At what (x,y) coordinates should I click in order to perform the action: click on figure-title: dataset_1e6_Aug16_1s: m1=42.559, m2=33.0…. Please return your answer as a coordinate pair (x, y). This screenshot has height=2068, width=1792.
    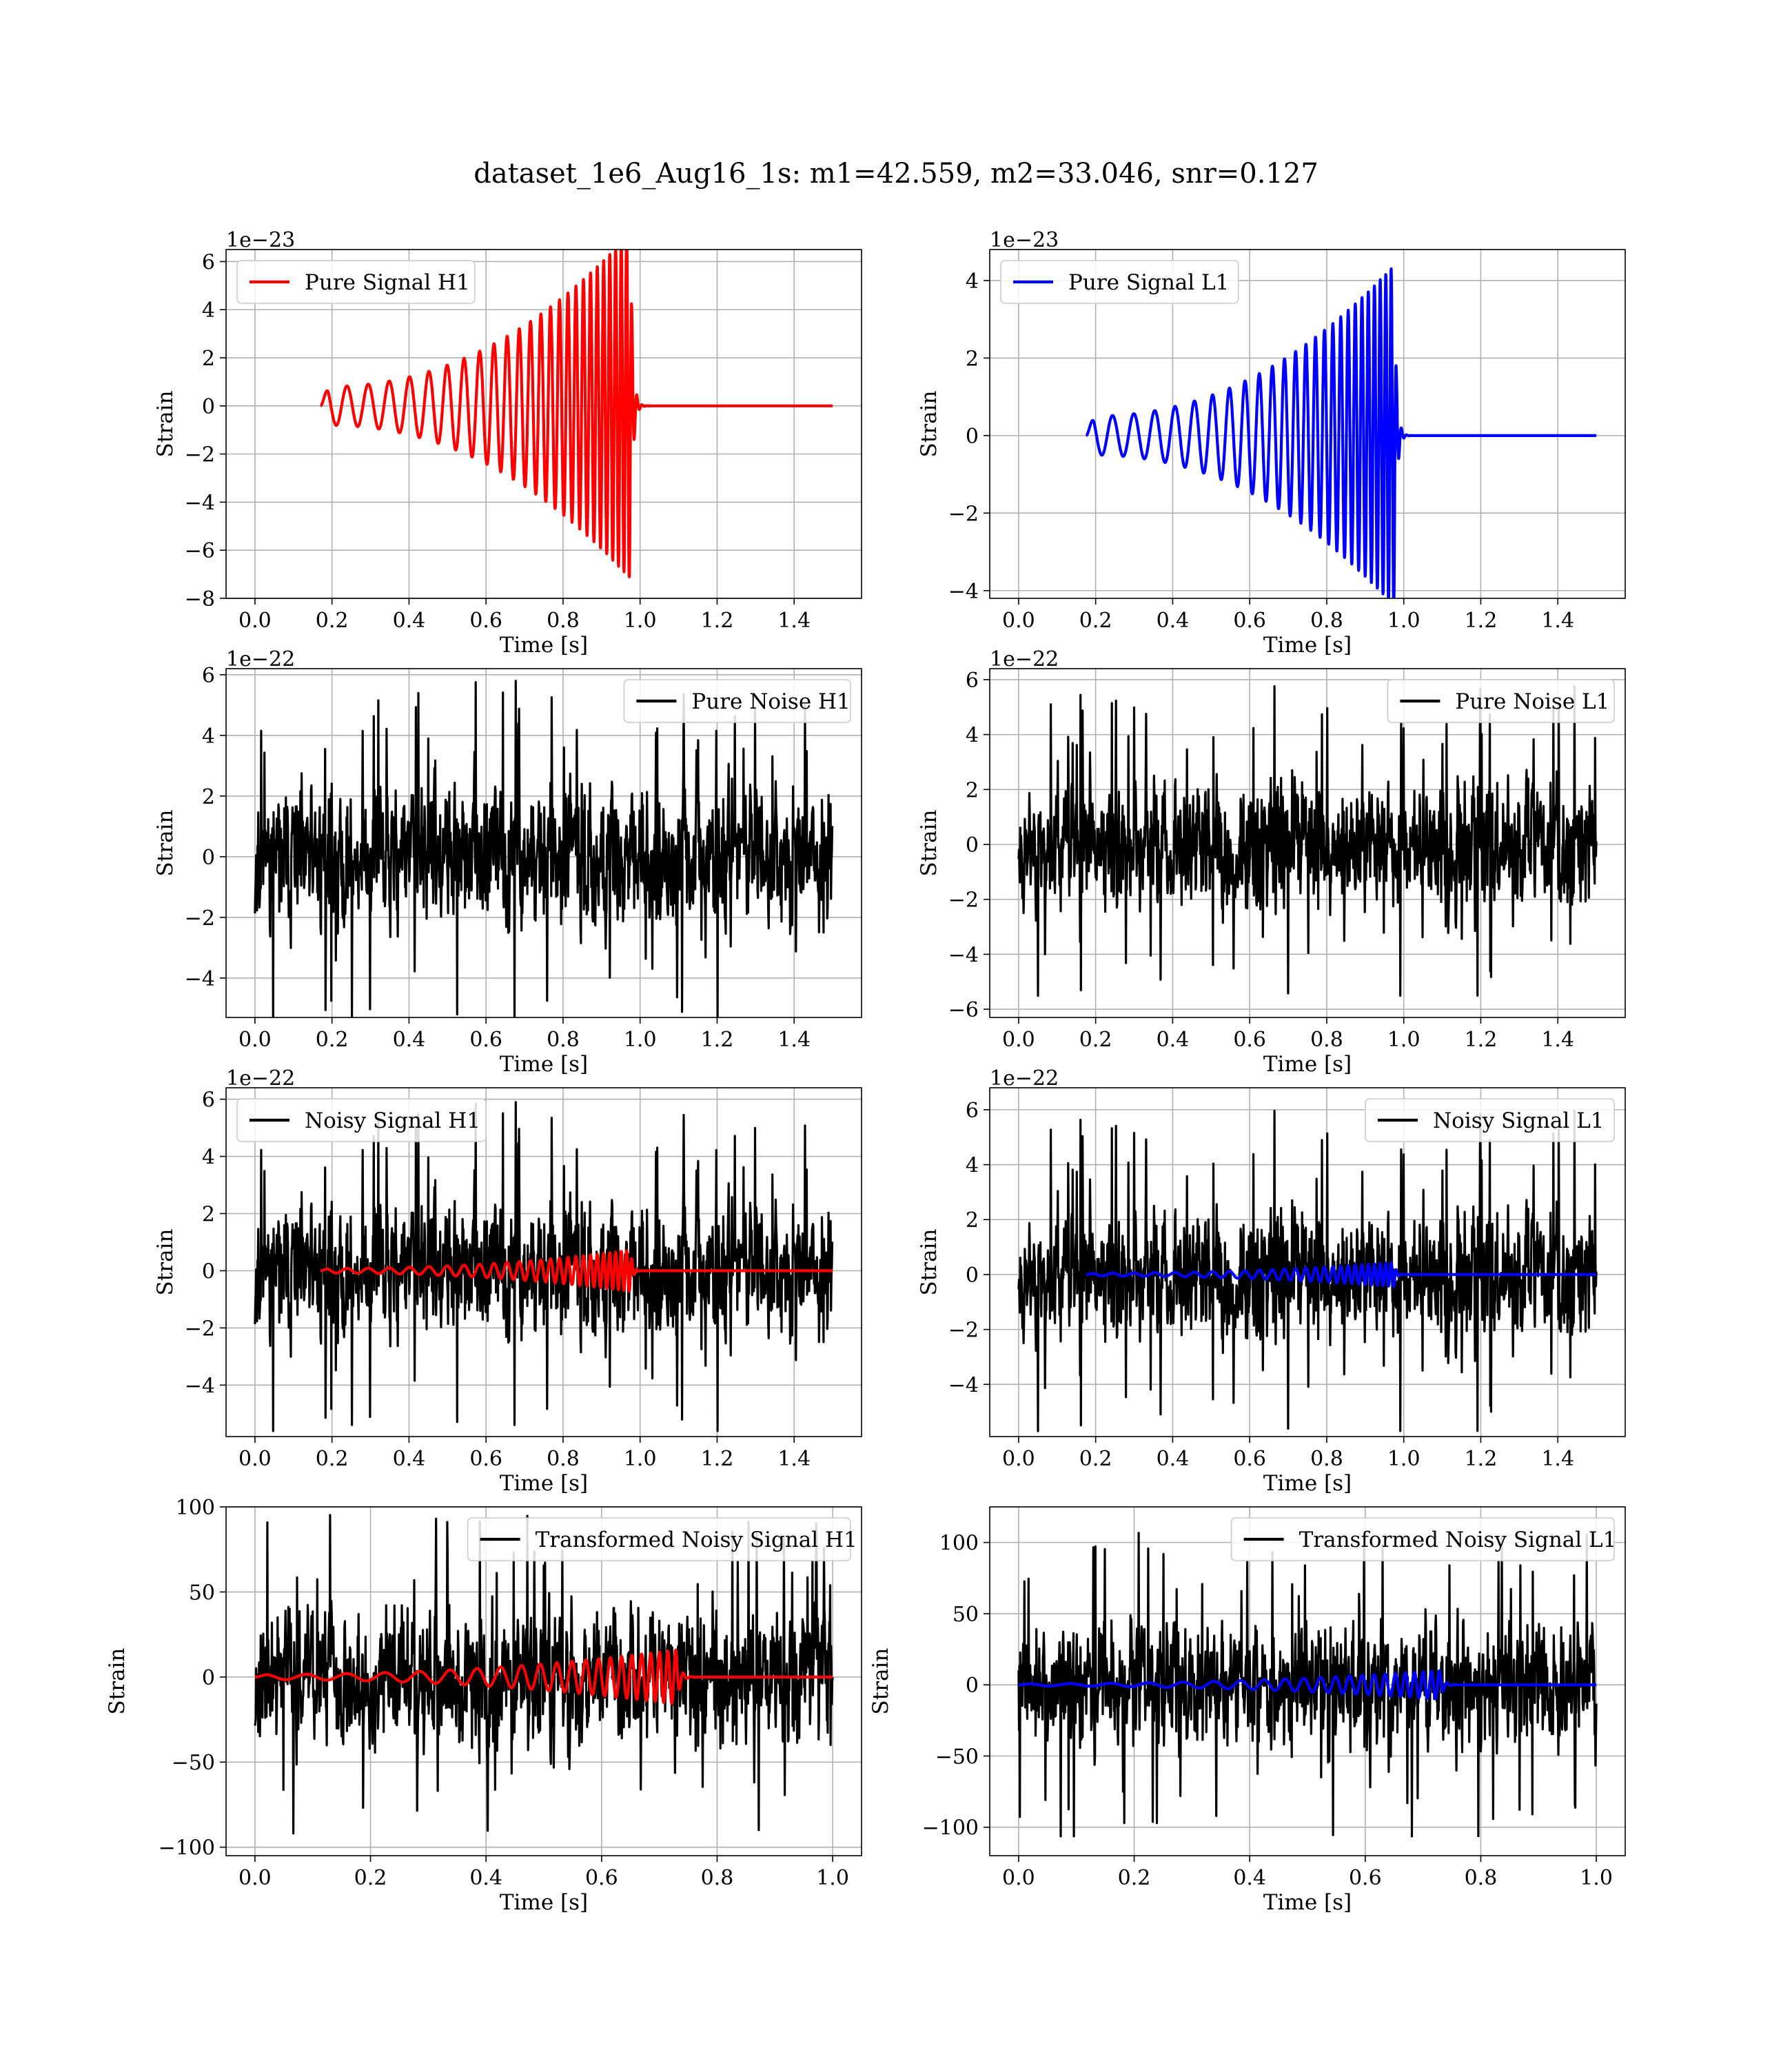
    Looking at the image, I should click on (896, 174).